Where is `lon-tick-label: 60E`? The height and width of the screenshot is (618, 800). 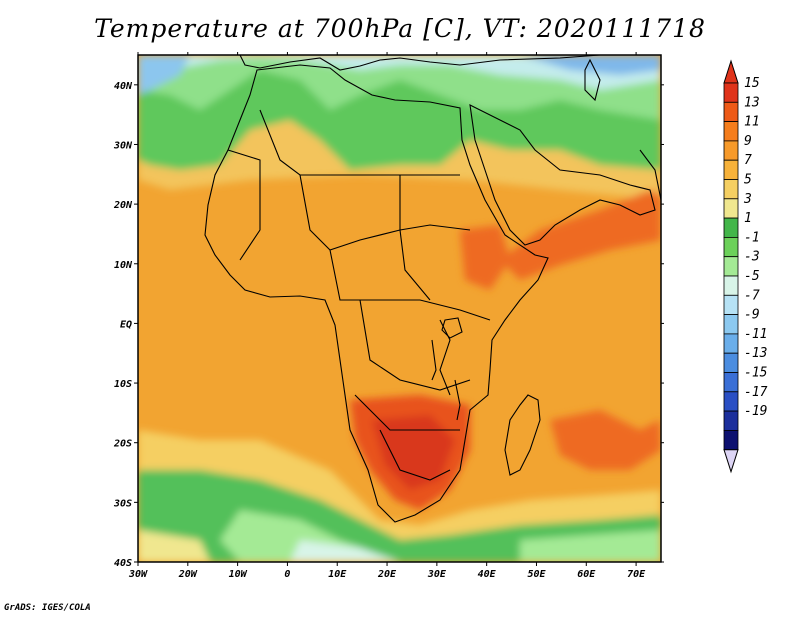
lon-tick-label: 60E is located at coordinates (586, 574).